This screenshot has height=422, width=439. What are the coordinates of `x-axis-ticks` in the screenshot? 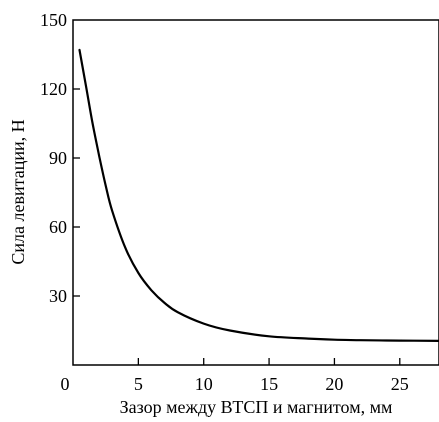 It's located at (269, 361).